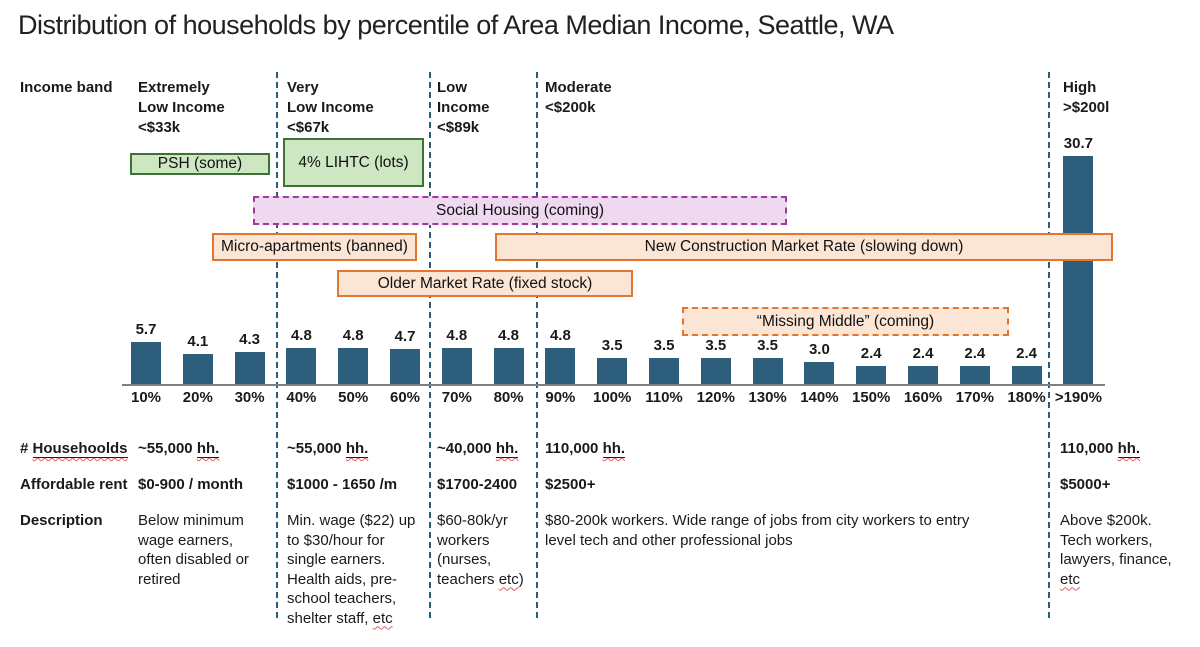  Describe the element at coordinates (146, 329) in the screenshot. I see `bar-value-label: 5.7` at that location.